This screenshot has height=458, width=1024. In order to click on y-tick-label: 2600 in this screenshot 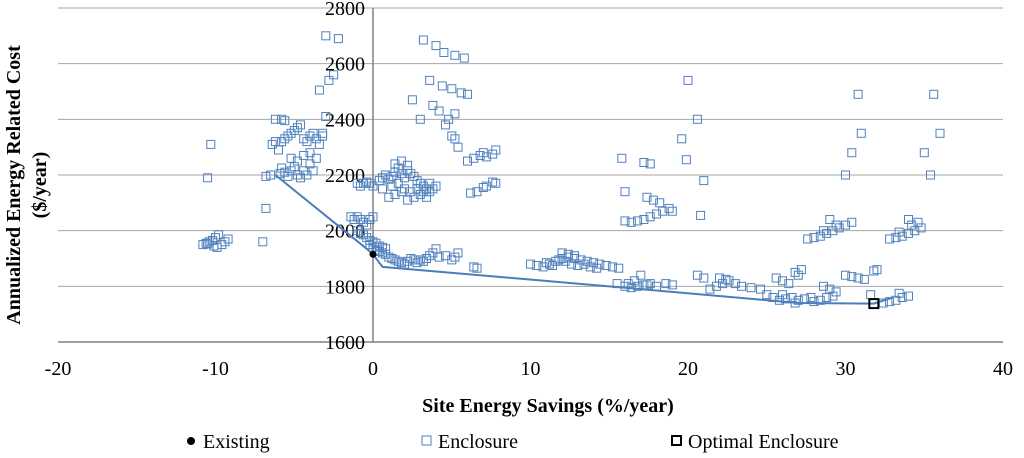, I will do `click(345, 65)`.